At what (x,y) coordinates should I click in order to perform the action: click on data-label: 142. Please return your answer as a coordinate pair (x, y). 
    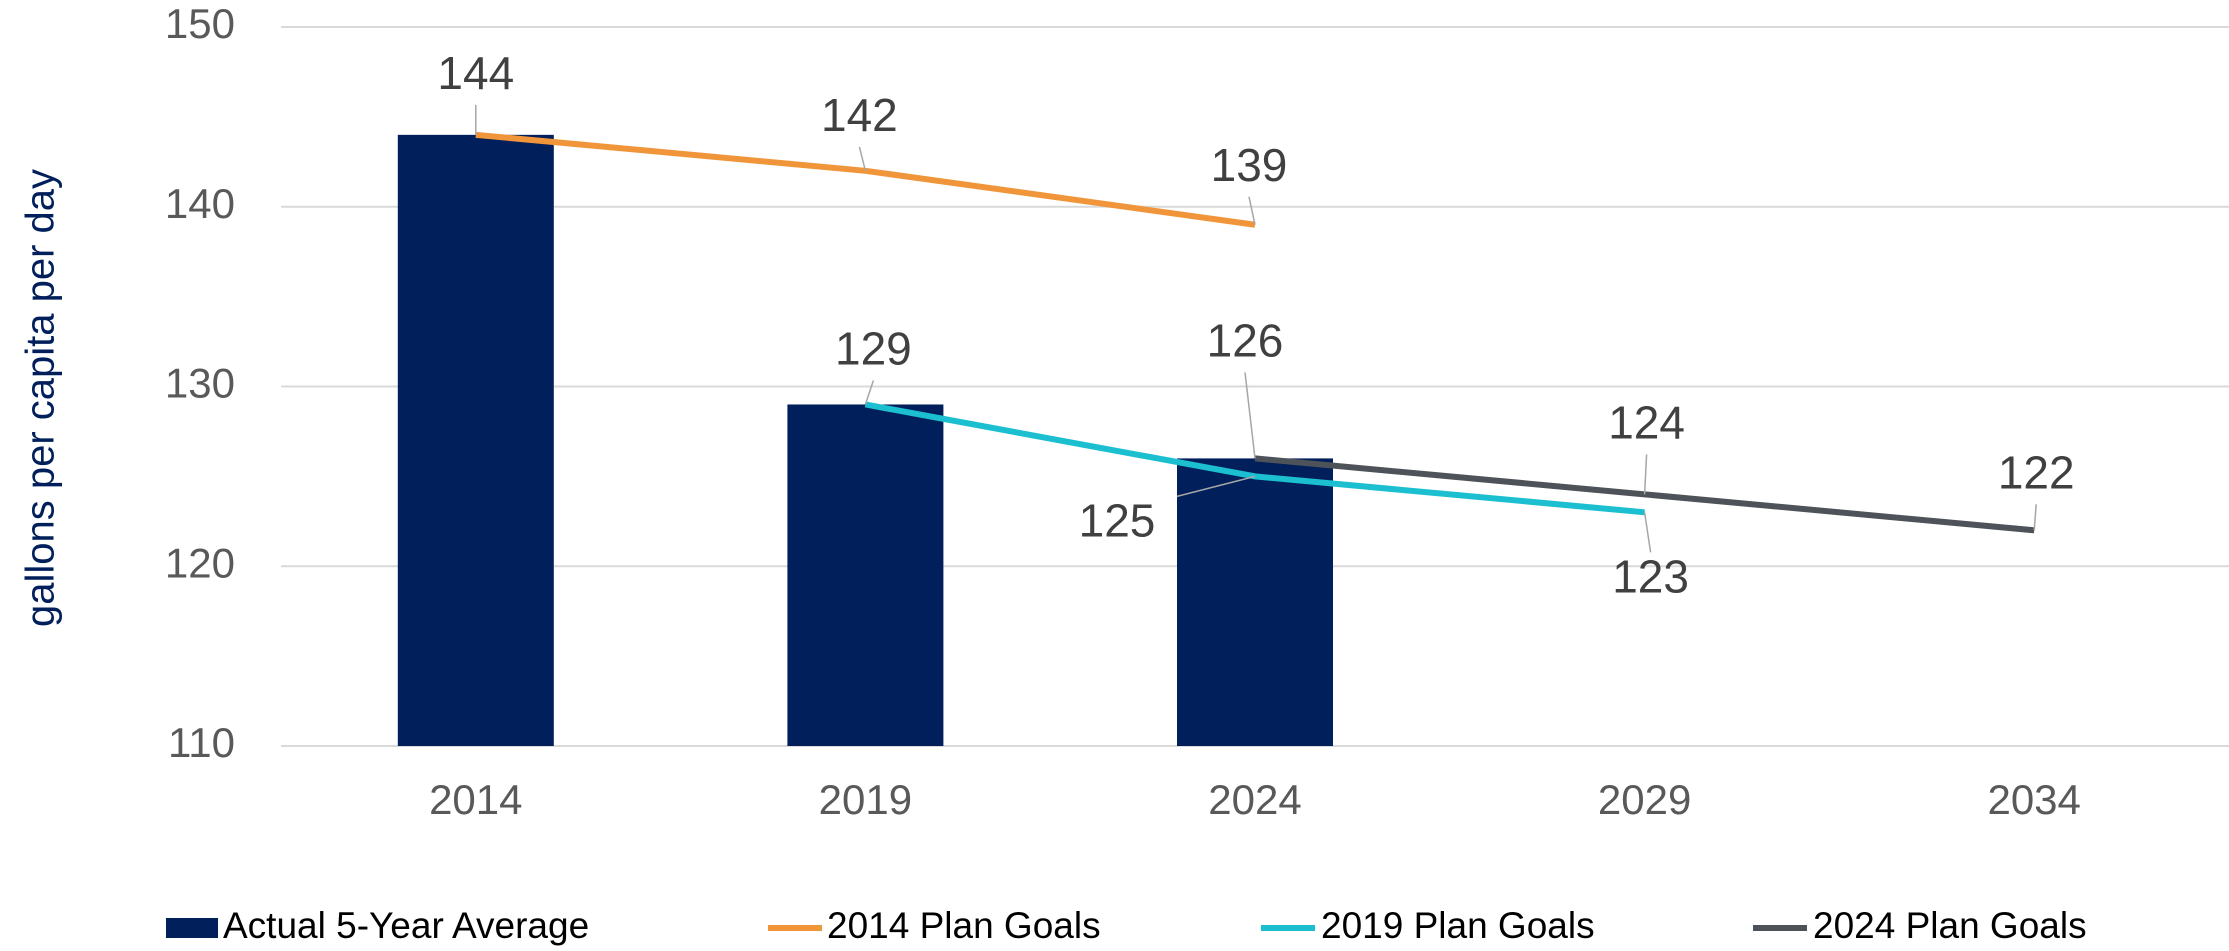
    Looking at the image, I should click on (859, 115).